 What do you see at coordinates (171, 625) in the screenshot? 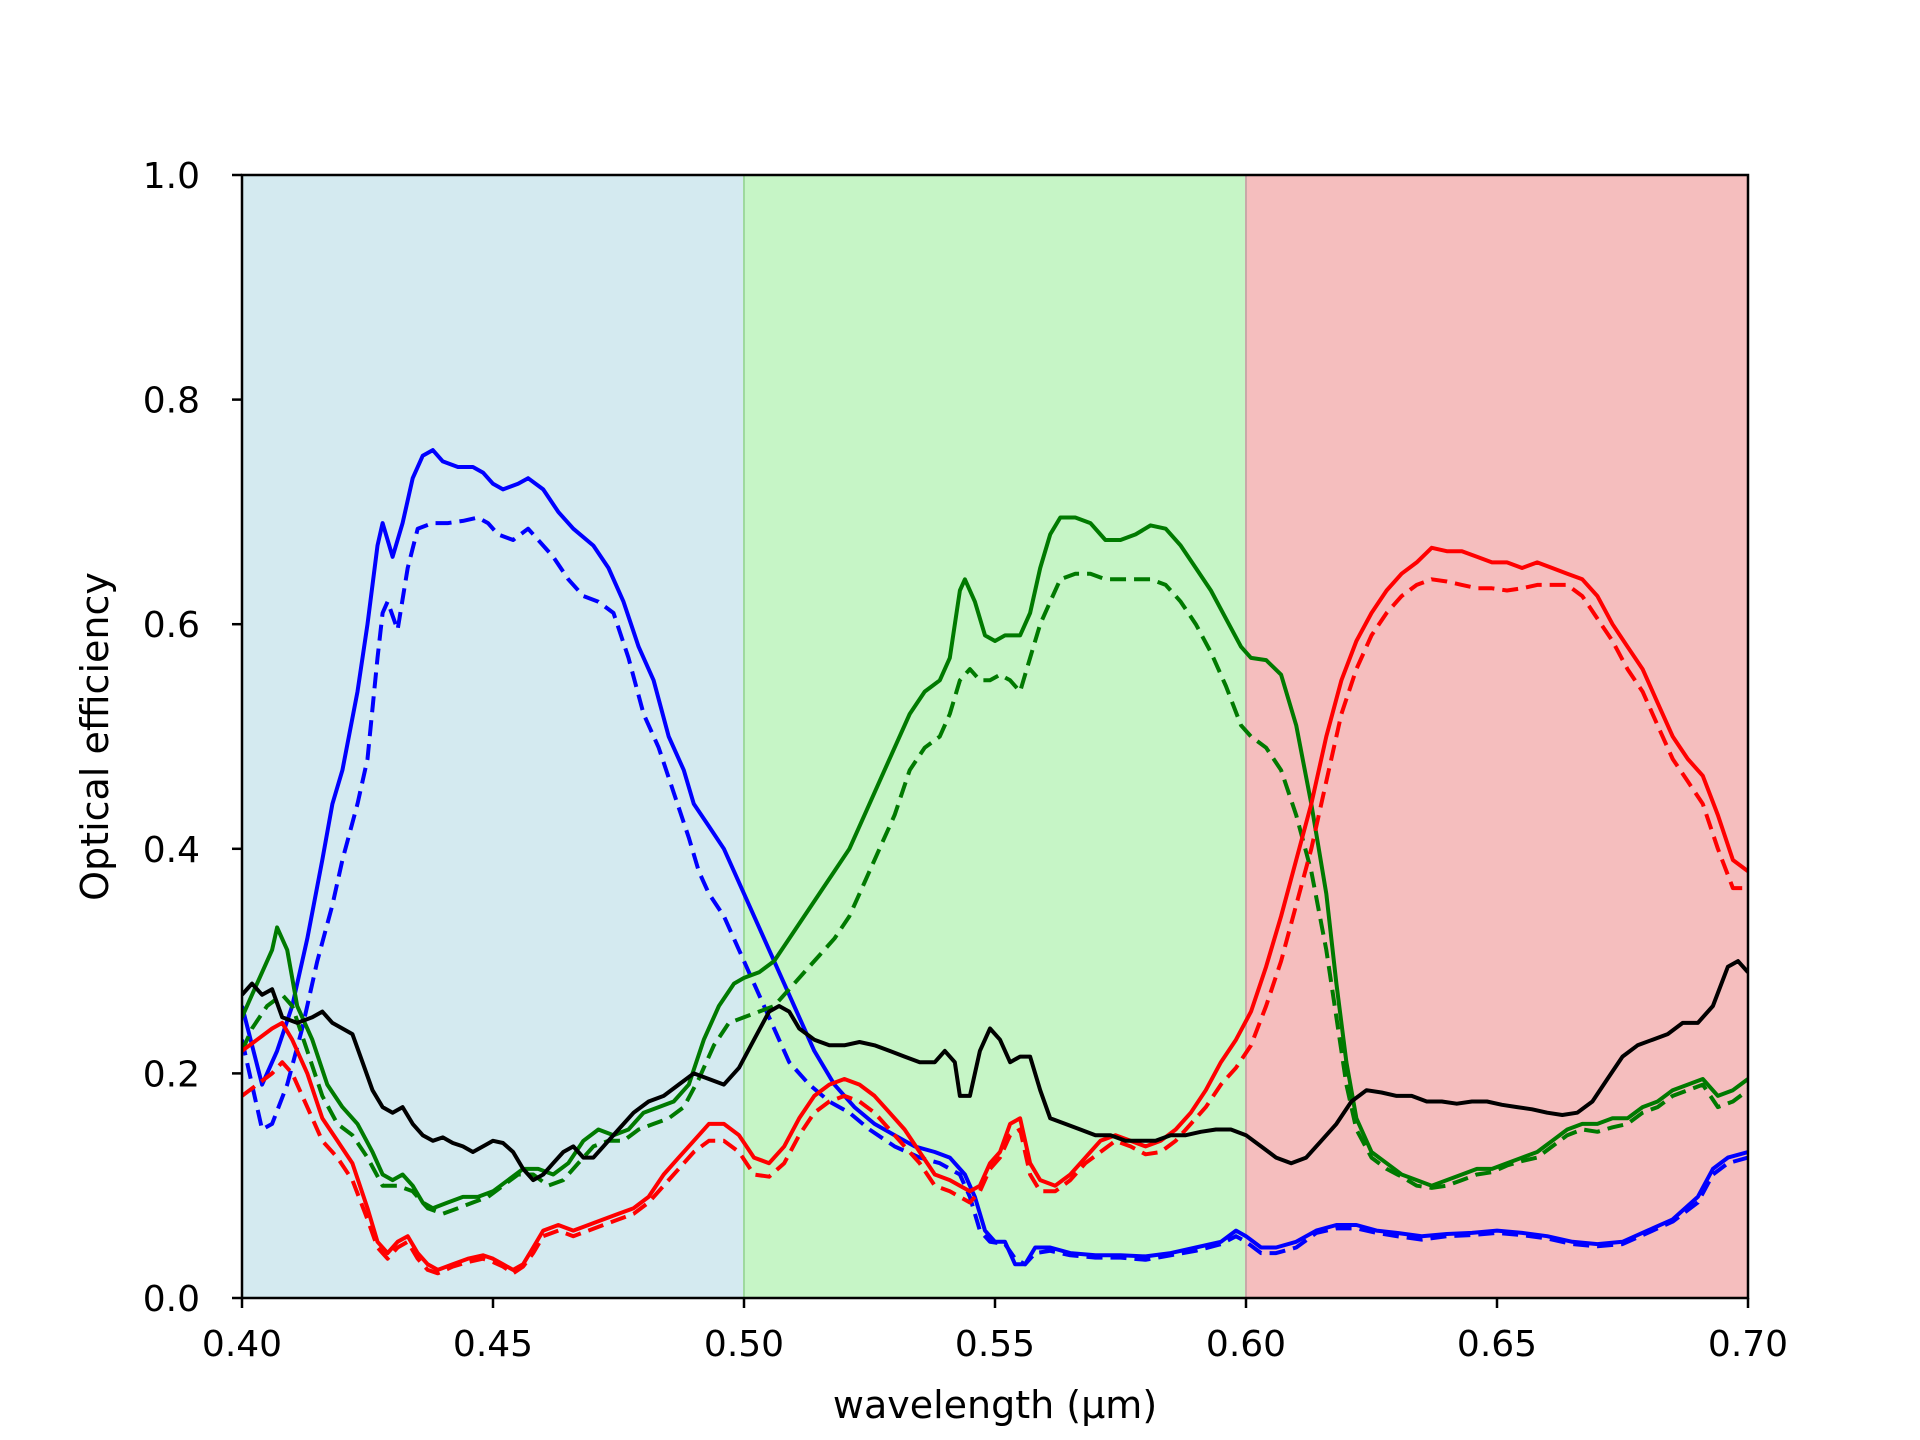
I see `y-tick-label: 0.6` at bounding box center [171, 625].